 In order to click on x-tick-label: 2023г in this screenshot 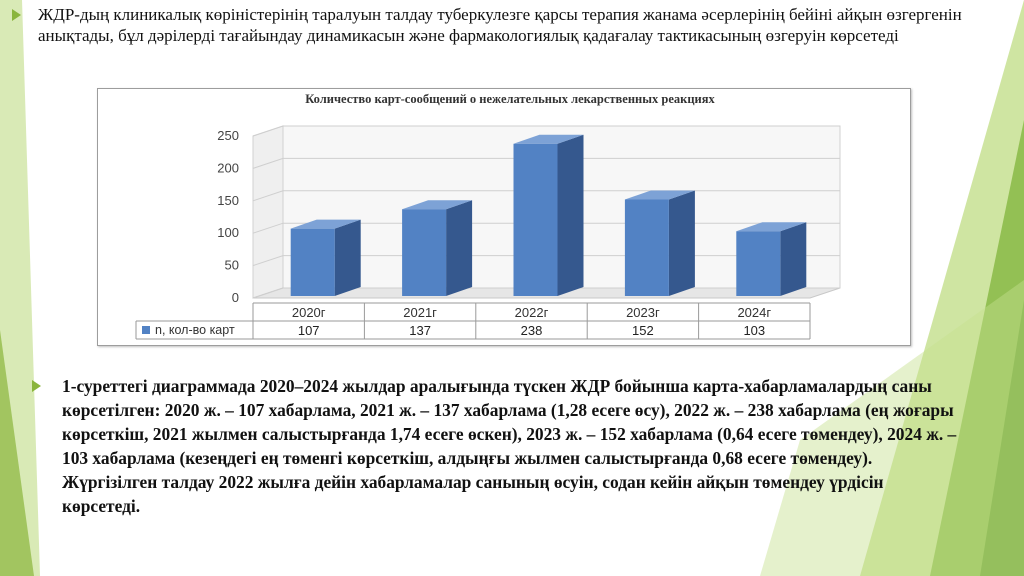, I will do `click(643, 312)`.